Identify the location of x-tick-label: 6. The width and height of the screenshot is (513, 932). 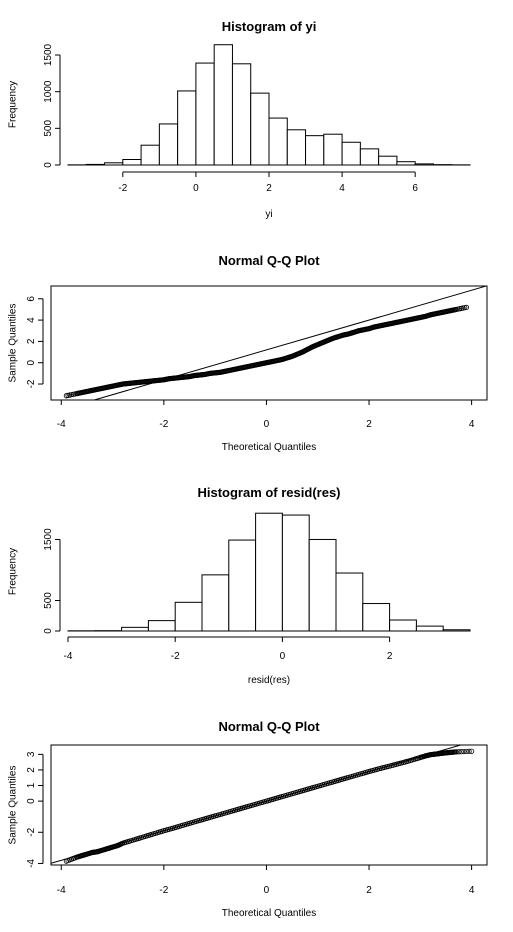
(415, 188).